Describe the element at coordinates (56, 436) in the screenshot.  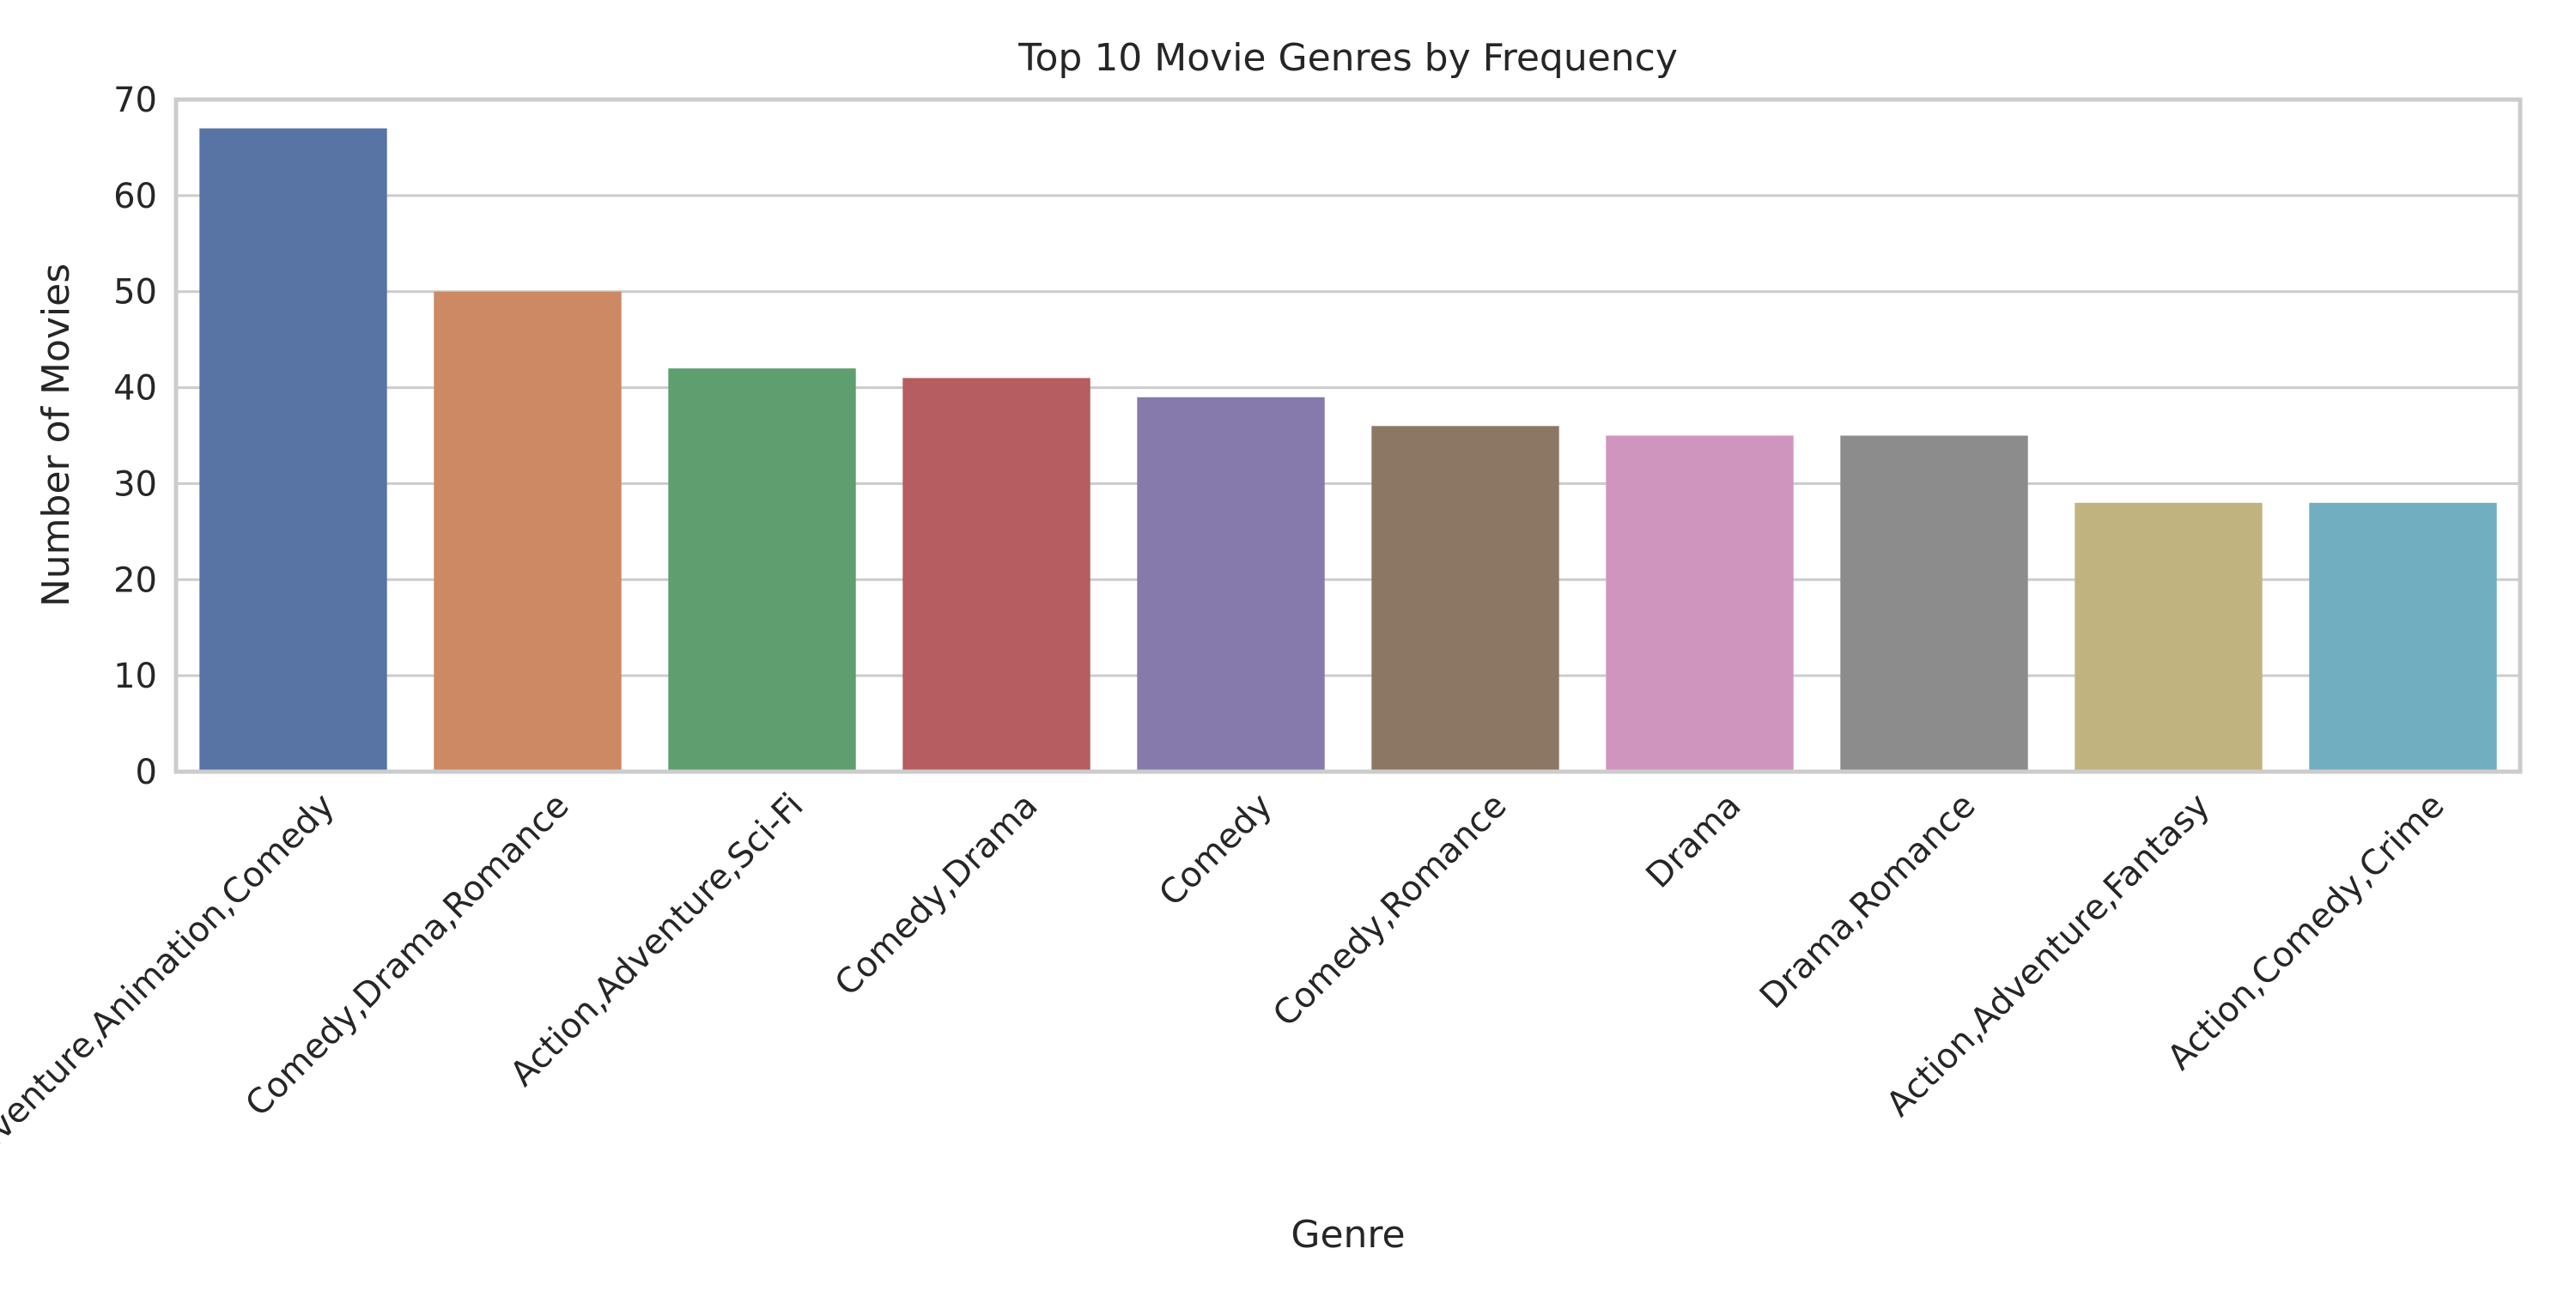
I see `y-axis-label: Number of Movies` at that location.